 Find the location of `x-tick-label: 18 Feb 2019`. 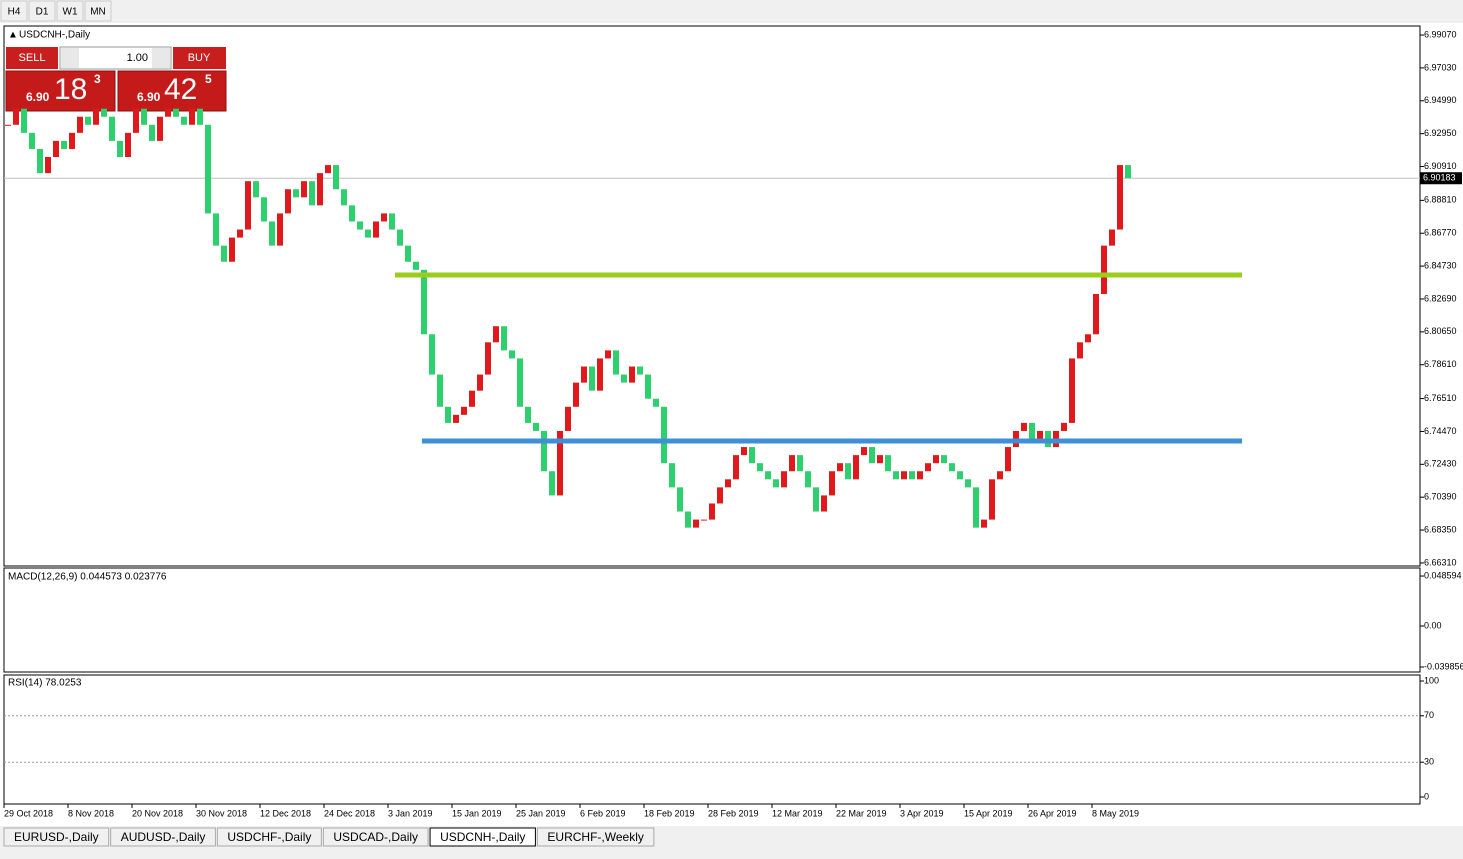

x-tick-label: 18 Feb 2019 is located at coordinates (669, 813).